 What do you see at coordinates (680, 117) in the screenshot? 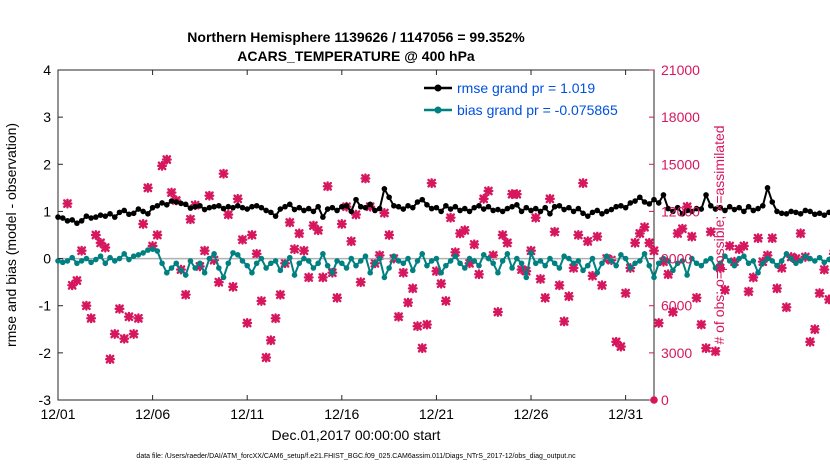
I see `right-y-tick-label: 18000` at bounding box center [680, 117].